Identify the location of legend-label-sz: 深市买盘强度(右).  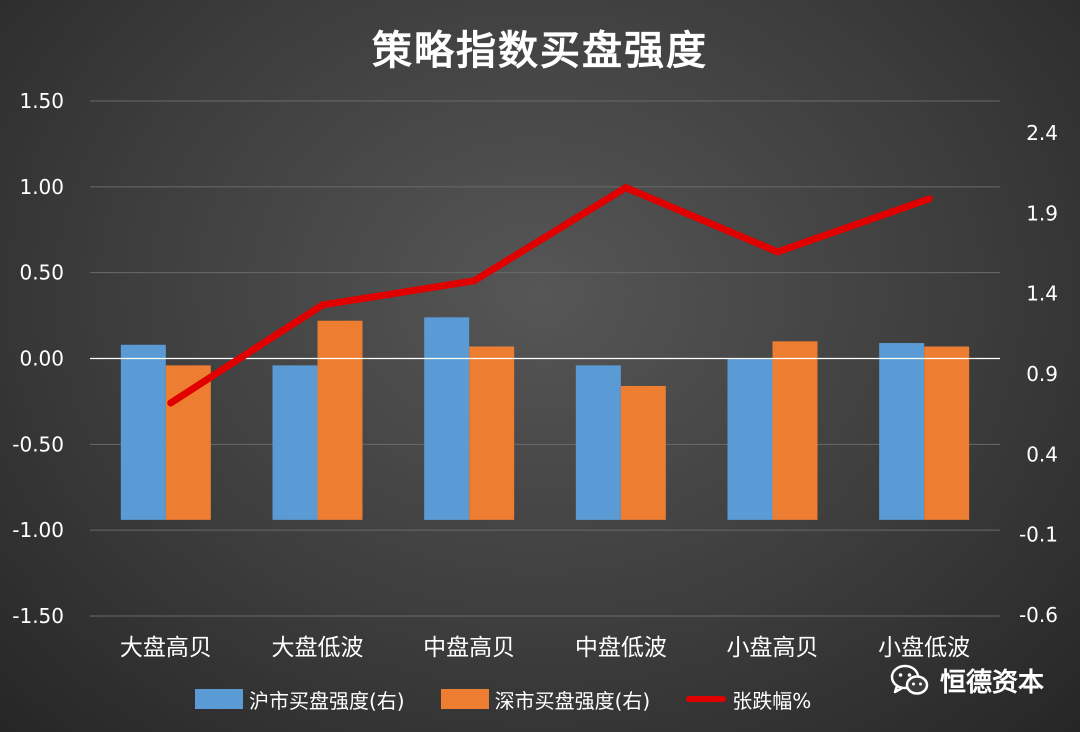
(572, 700).